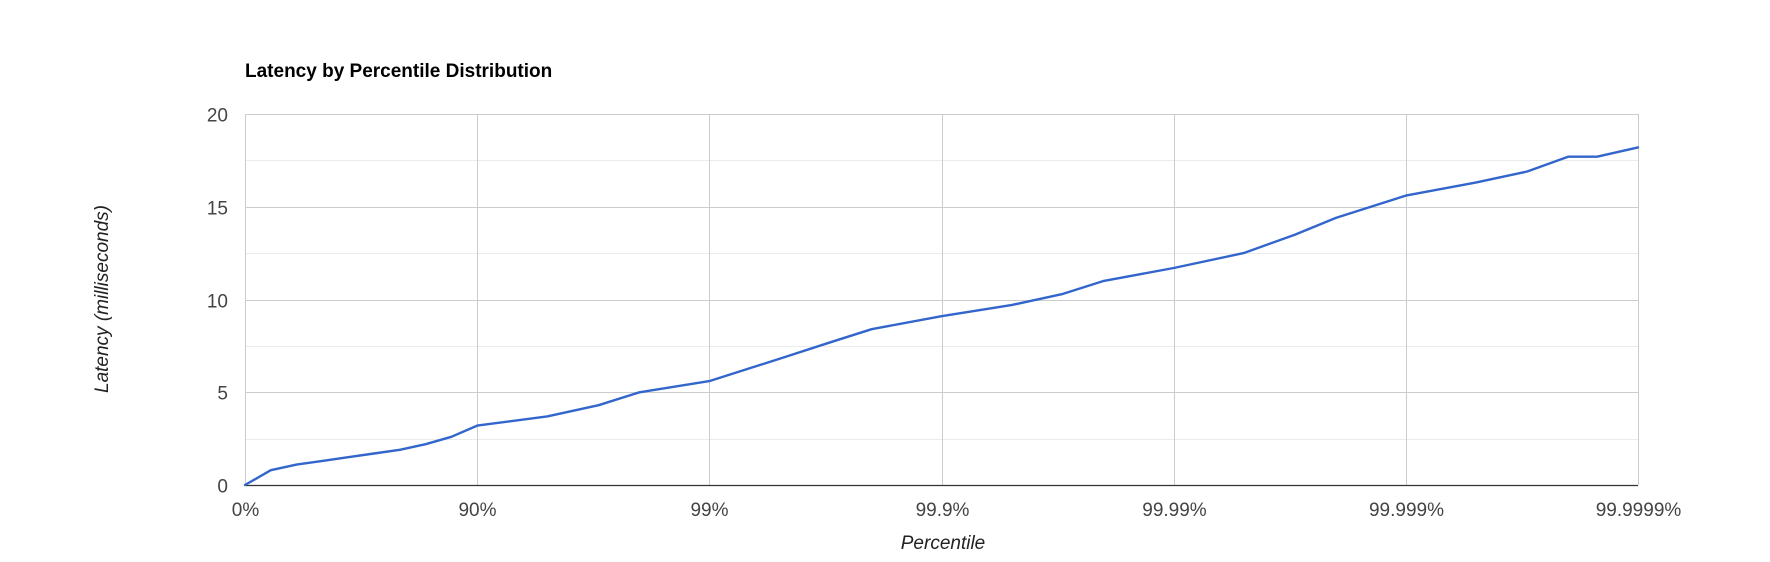 The width and height of the screenshot is (1770, 562). I want to click on x-tick-label: 90%, so click(477, 510).